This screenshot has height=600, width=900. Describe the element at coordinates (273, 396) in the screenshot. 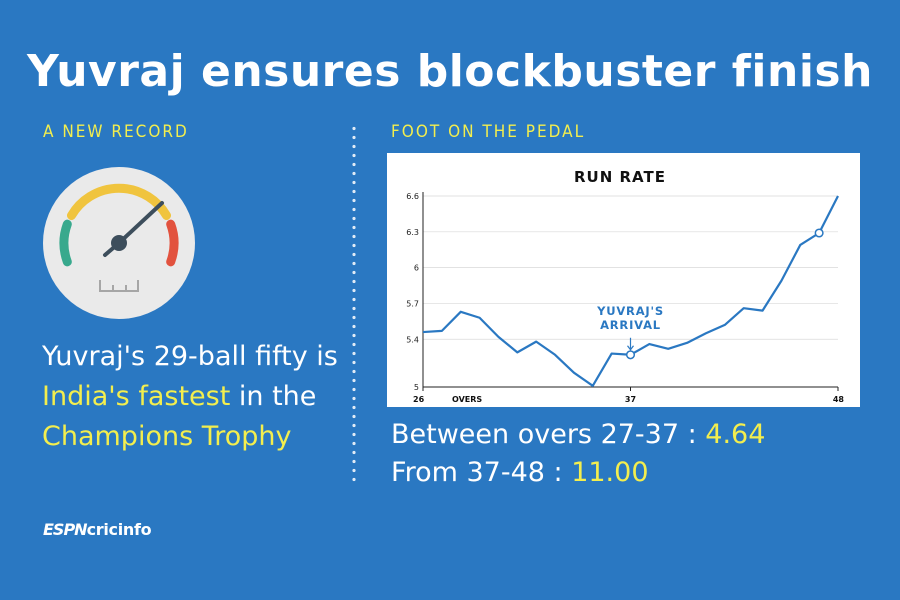

I see `record-text-part: in the` at that location.